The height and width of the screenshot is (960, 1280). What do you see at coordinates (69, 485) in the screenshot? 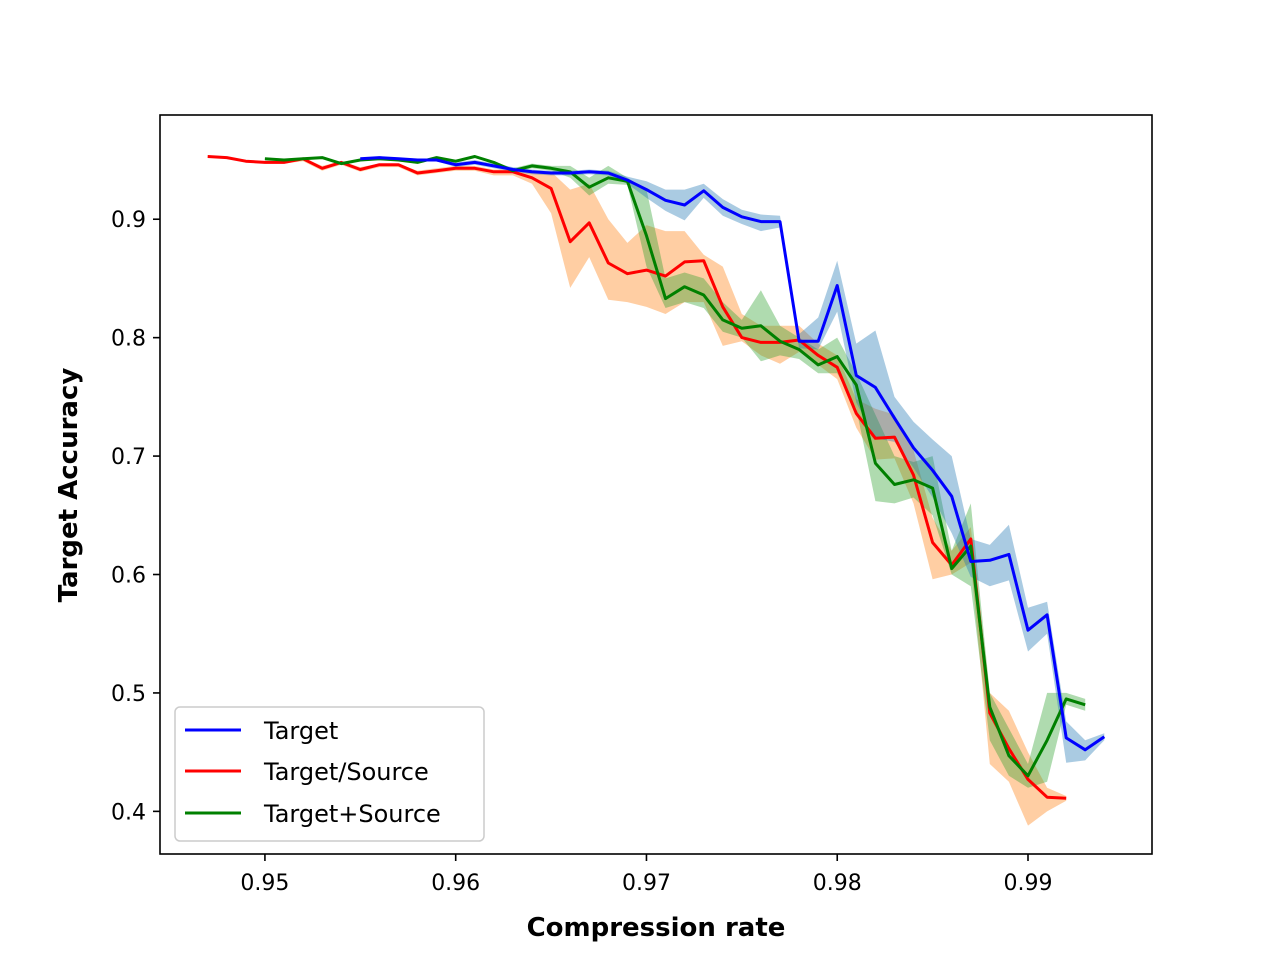
I see `y-axis-title: Target Accuracy` at bounding box center [69, 485].